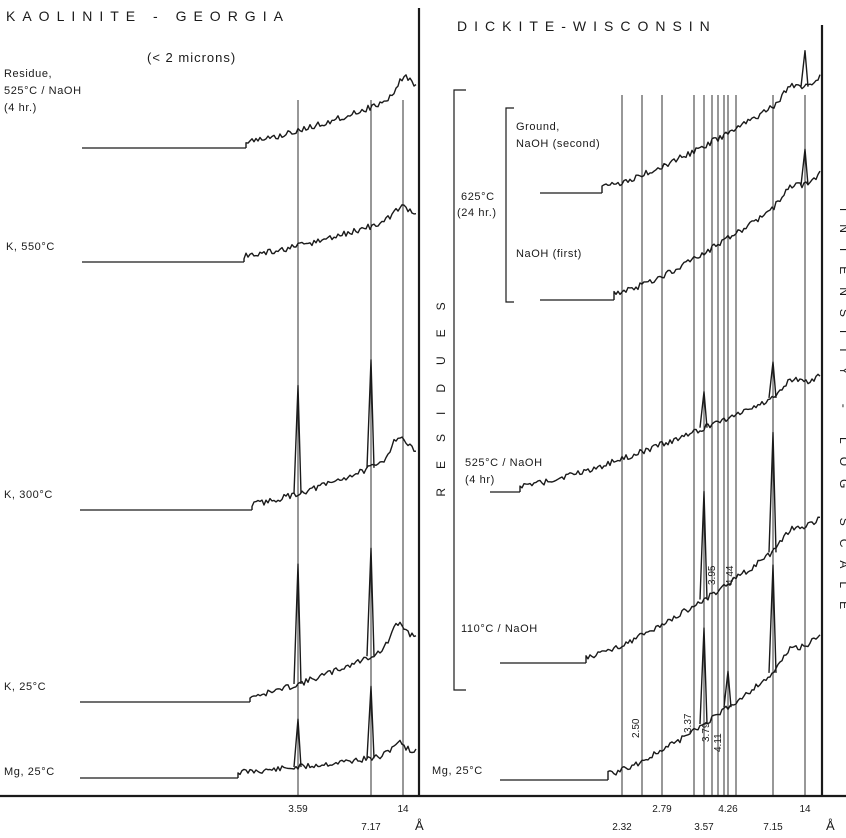  What do you see at coordinates (549, 818) in the screenshot?
I see `x-tick-labels: 3.59 7.17 14 2.32 2.79 3.57 4.26 7.15 14` at bounding box center [549, 818].